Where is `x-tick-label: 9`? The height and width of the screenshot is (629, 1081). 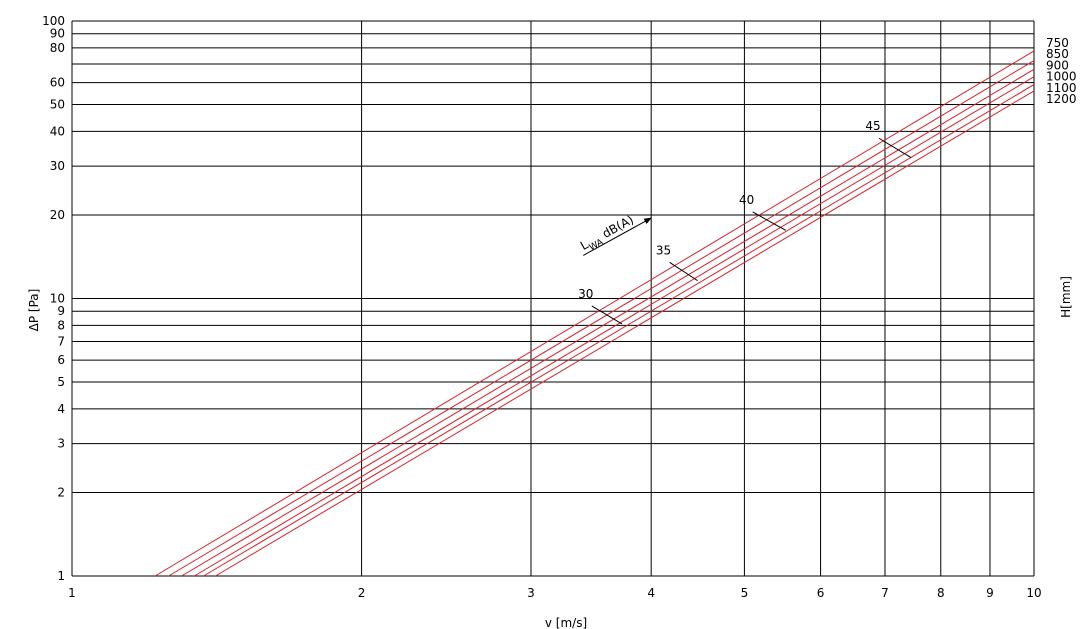
x-tick-label: 9 is located at coordinates (990, 593).